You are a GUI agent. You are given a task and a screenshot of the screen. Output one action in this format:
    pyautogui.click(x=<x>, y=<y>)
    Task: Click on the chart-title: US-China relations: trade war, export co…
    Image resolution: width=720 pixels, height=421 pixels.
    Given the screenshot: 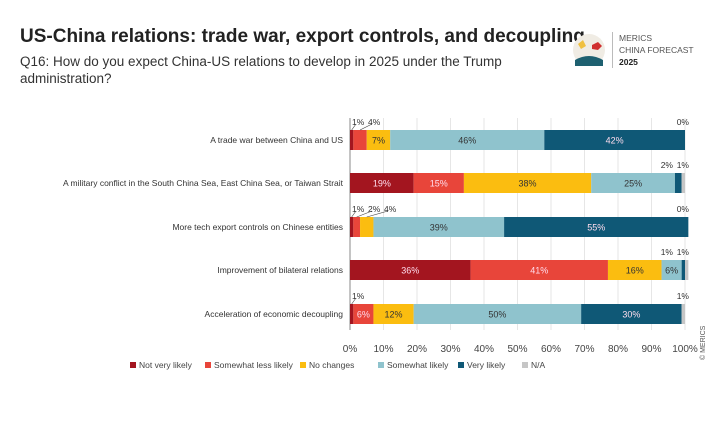 What is the action you would take?
    pyautogui.click(x=302, y=36)
    